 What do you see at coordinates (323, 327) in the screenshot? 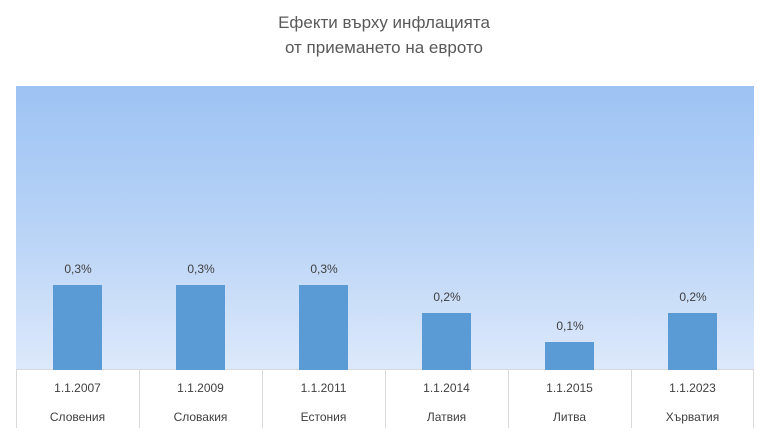
I see `bar-Естония` at bounding box center [323, 327].